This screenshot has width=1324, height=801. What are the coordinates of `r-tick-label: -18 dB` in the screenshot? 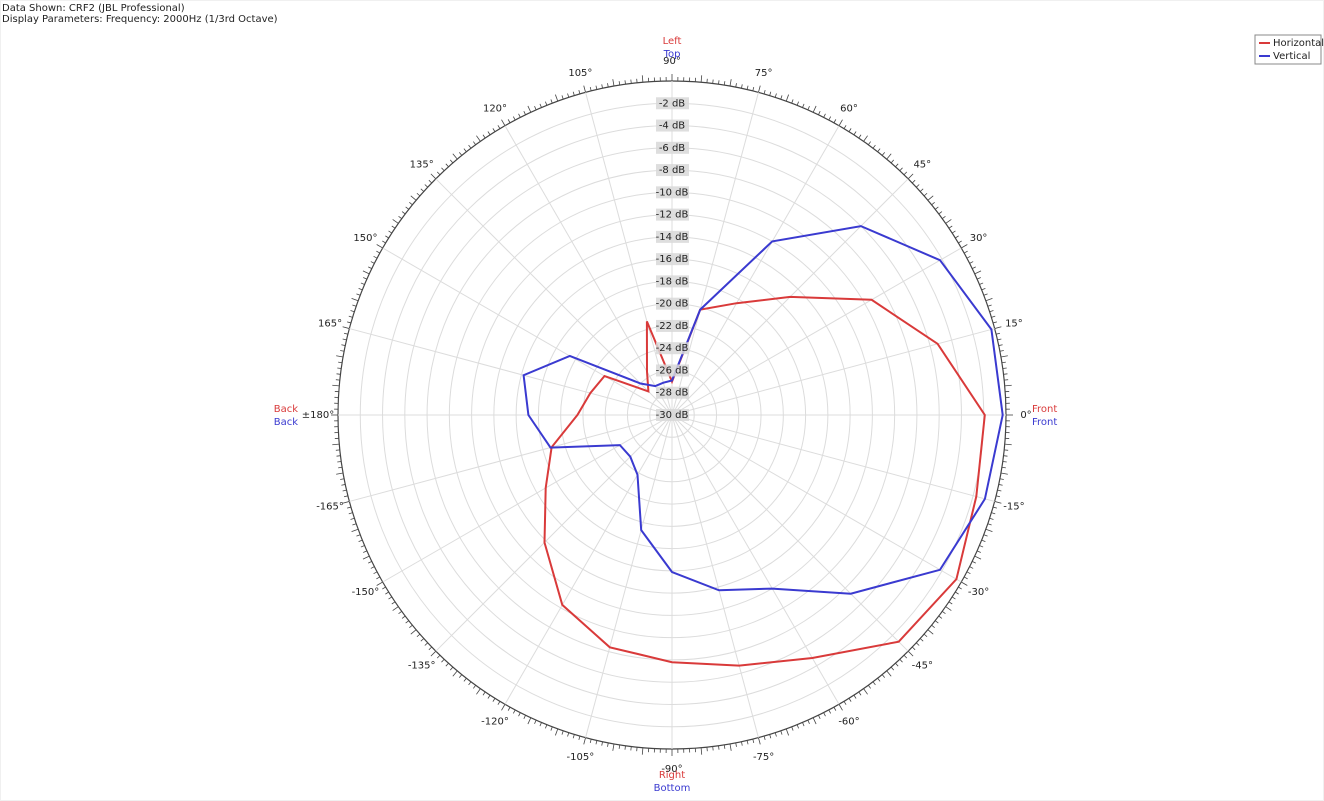 It's located at (672, 281).